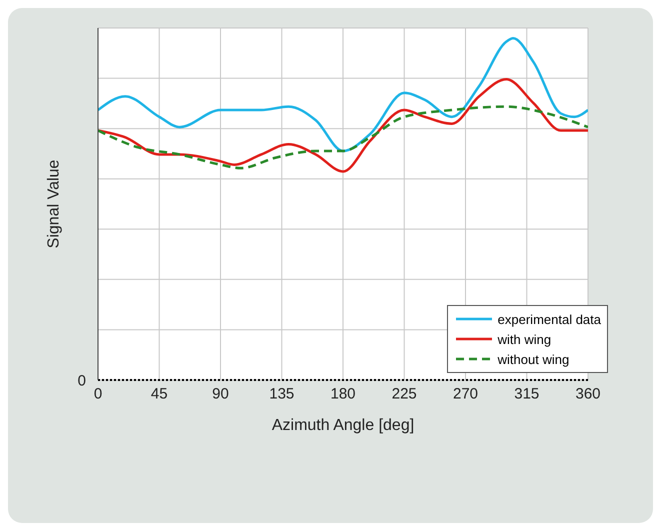 This screenshot has height=531, width=661. I want to click on x-tick-label: 360, so click(588, 394).